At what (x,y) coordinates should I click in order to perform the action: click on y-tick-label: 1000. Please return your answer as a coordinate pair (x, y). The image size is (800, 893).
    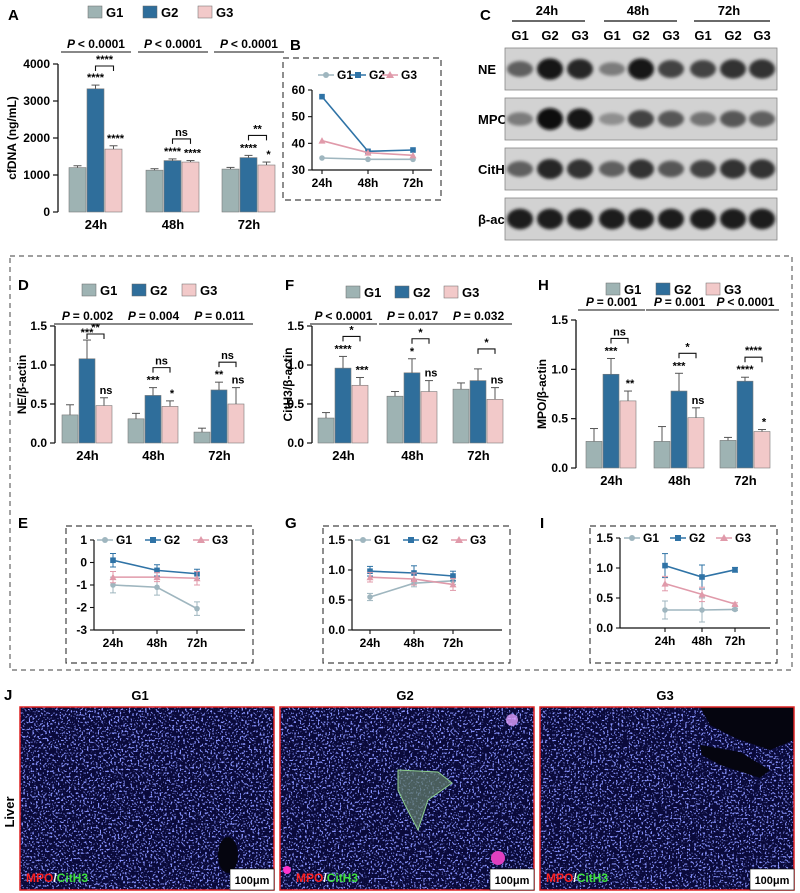
    Looking at the image, I should click on (36, 175).